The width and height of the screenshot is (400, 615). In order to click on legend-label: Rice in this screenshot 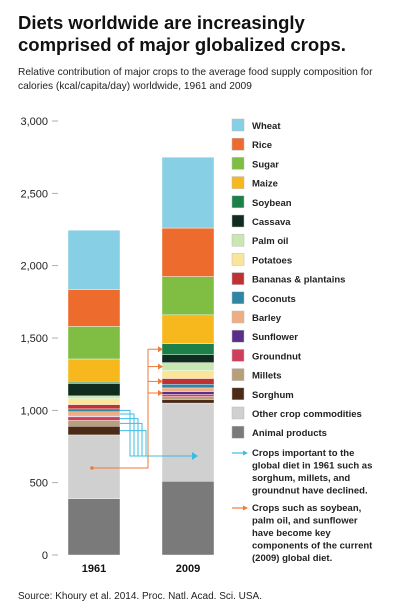, I will do `click(262, 145)`.